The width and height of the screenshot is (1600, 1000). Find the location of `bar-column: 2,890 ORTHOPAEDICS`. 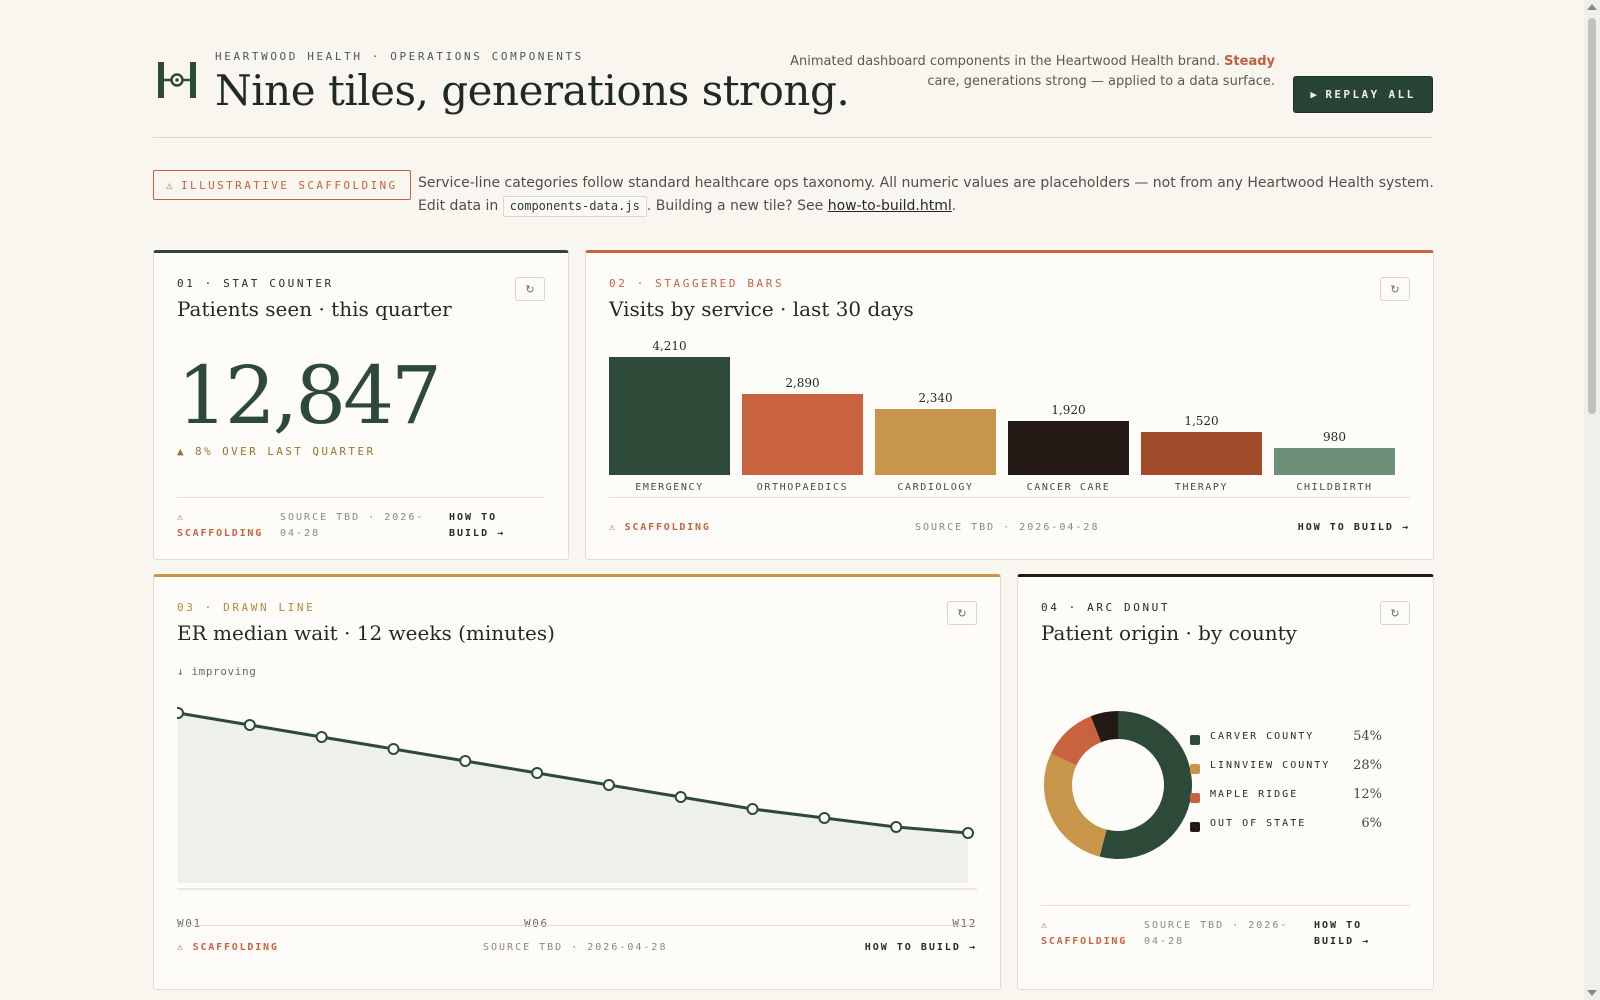

bar-column: 2,890 ORTHOPAEDICS is located at coordinates (802, 413).